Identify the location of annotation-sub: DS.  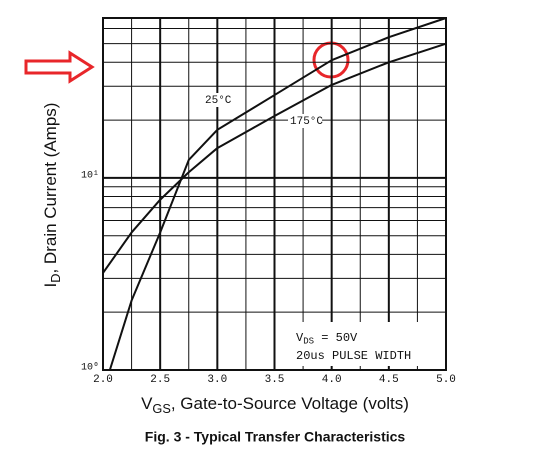
(308, 342).